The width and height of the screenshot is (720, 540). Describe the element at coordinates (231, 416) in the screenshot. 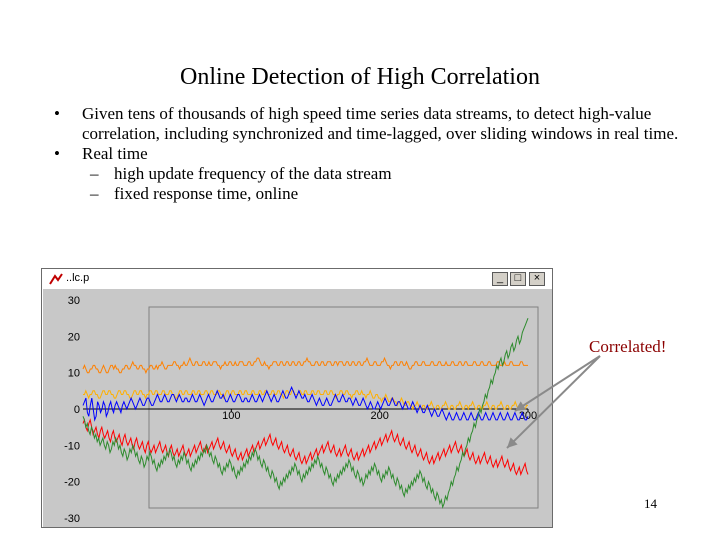

I see `x-tick-label: 100` at that location.